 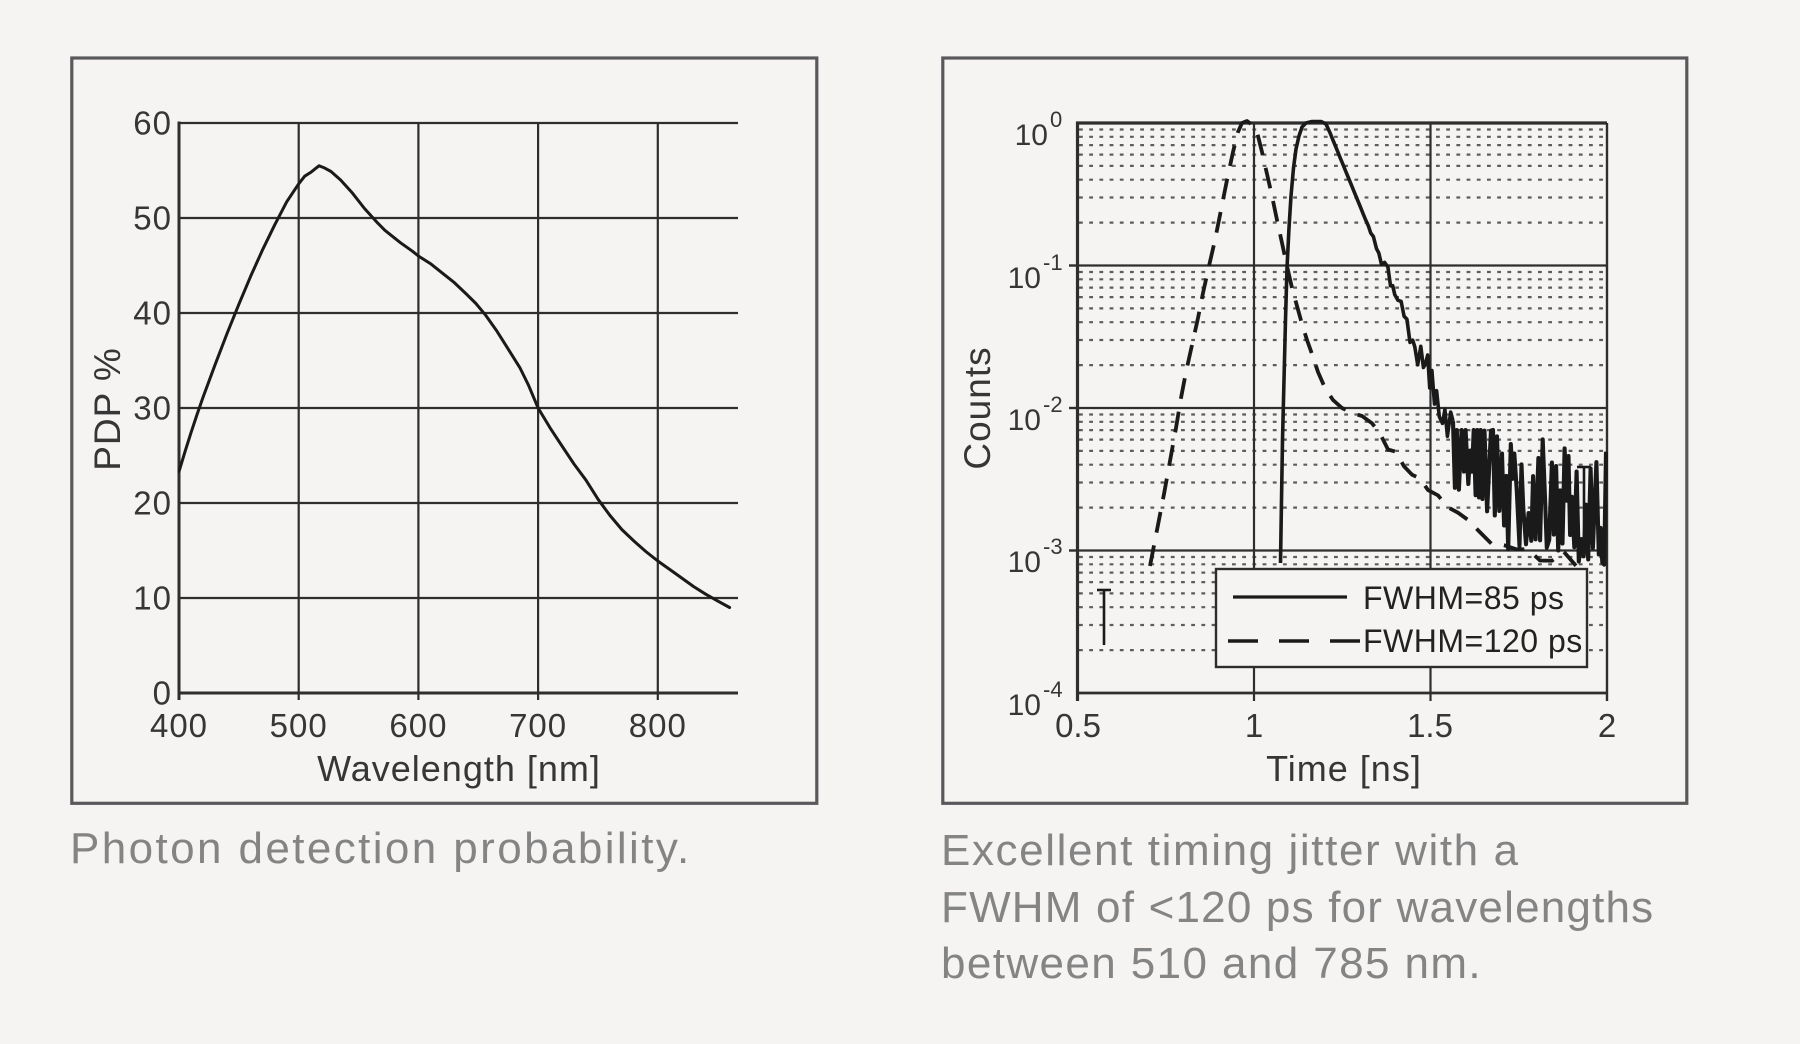 I want to click on svg-text: Excellent timing jitter with a, so click(x=1230, y=850).